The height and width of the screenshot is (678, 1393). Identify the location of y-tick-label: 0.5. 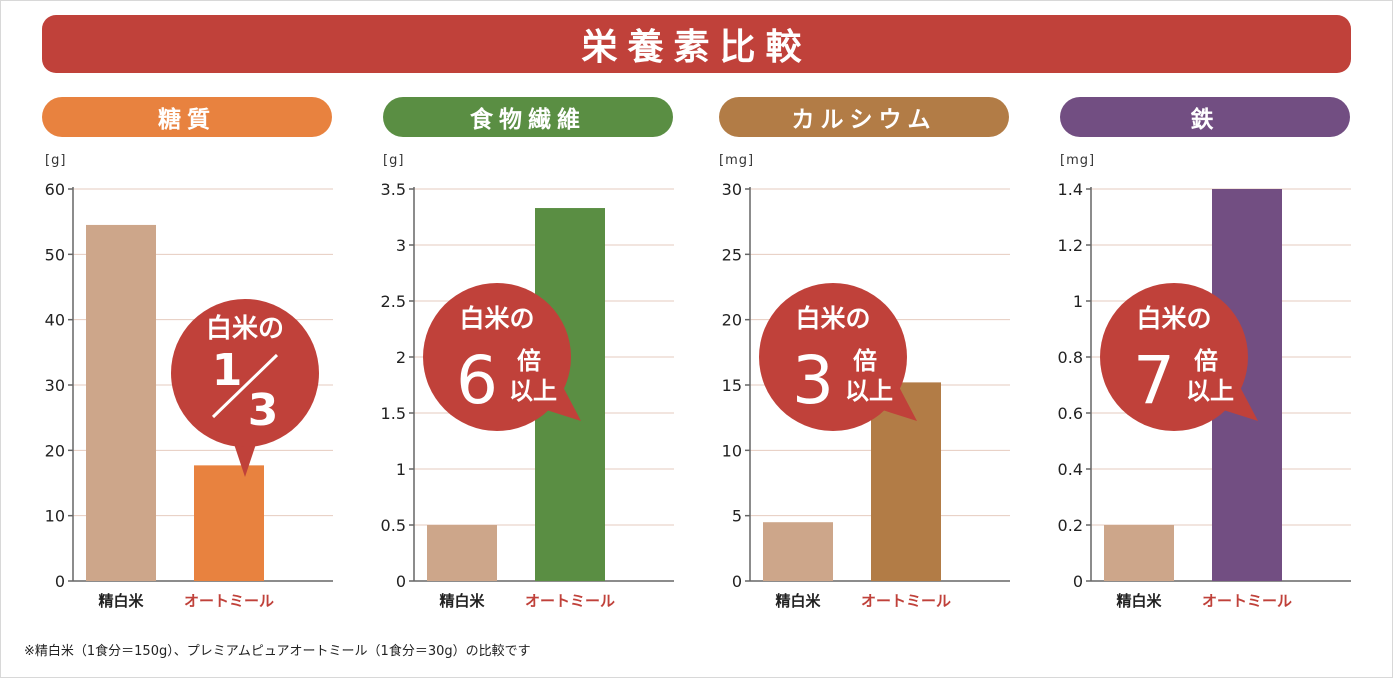
(393, 525).